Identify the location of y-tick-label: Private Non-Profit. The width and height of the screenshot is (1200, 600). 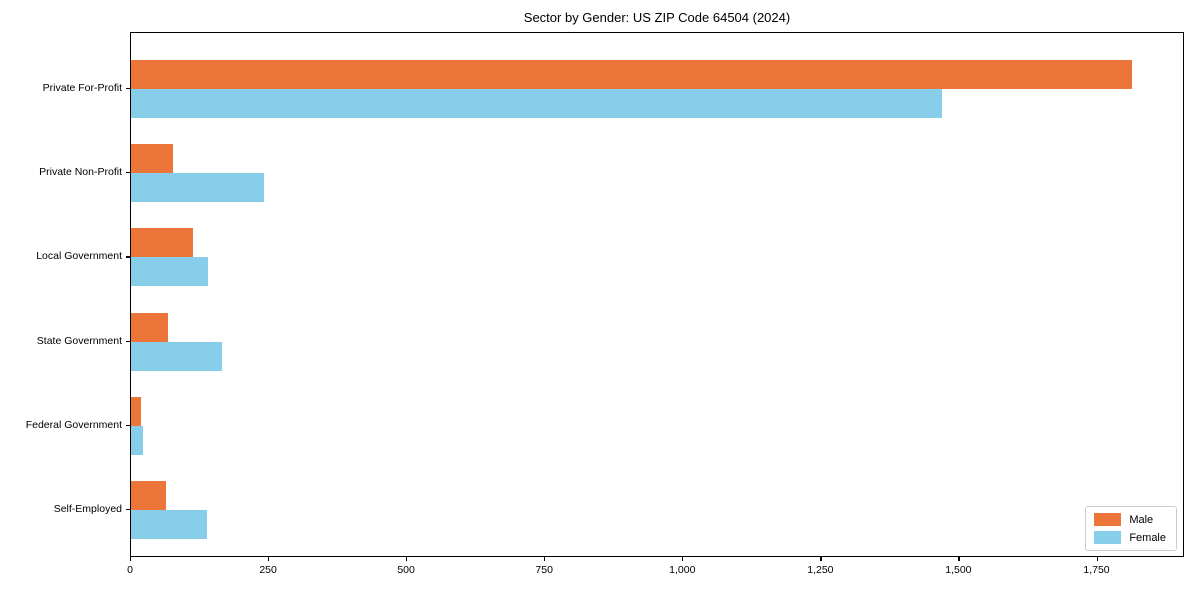
(80, 172).